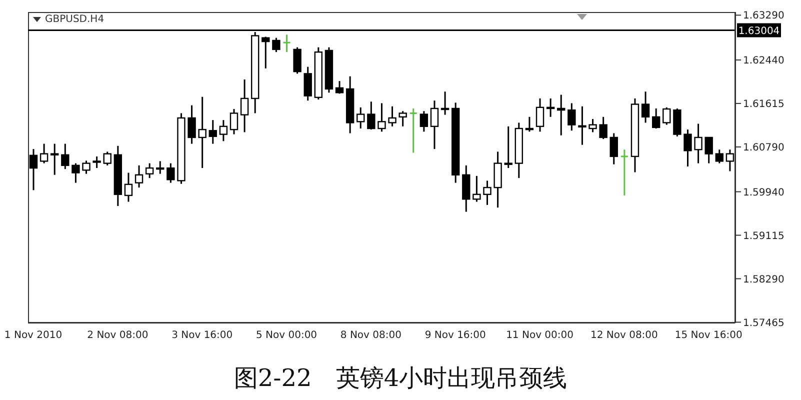 Image resolution: width=801 pixels, height=400 pixels. What do you see at coordinates (763, 323) in the screenshot?
I see `y-tick-label: 1.57465` at bounding box center [763, 323].